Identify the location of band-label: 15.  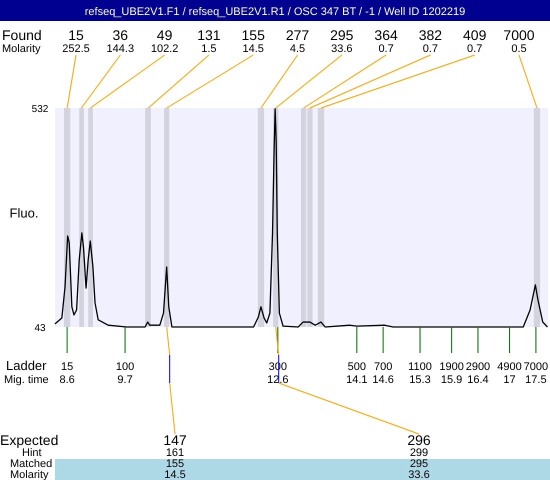
(76, 35).